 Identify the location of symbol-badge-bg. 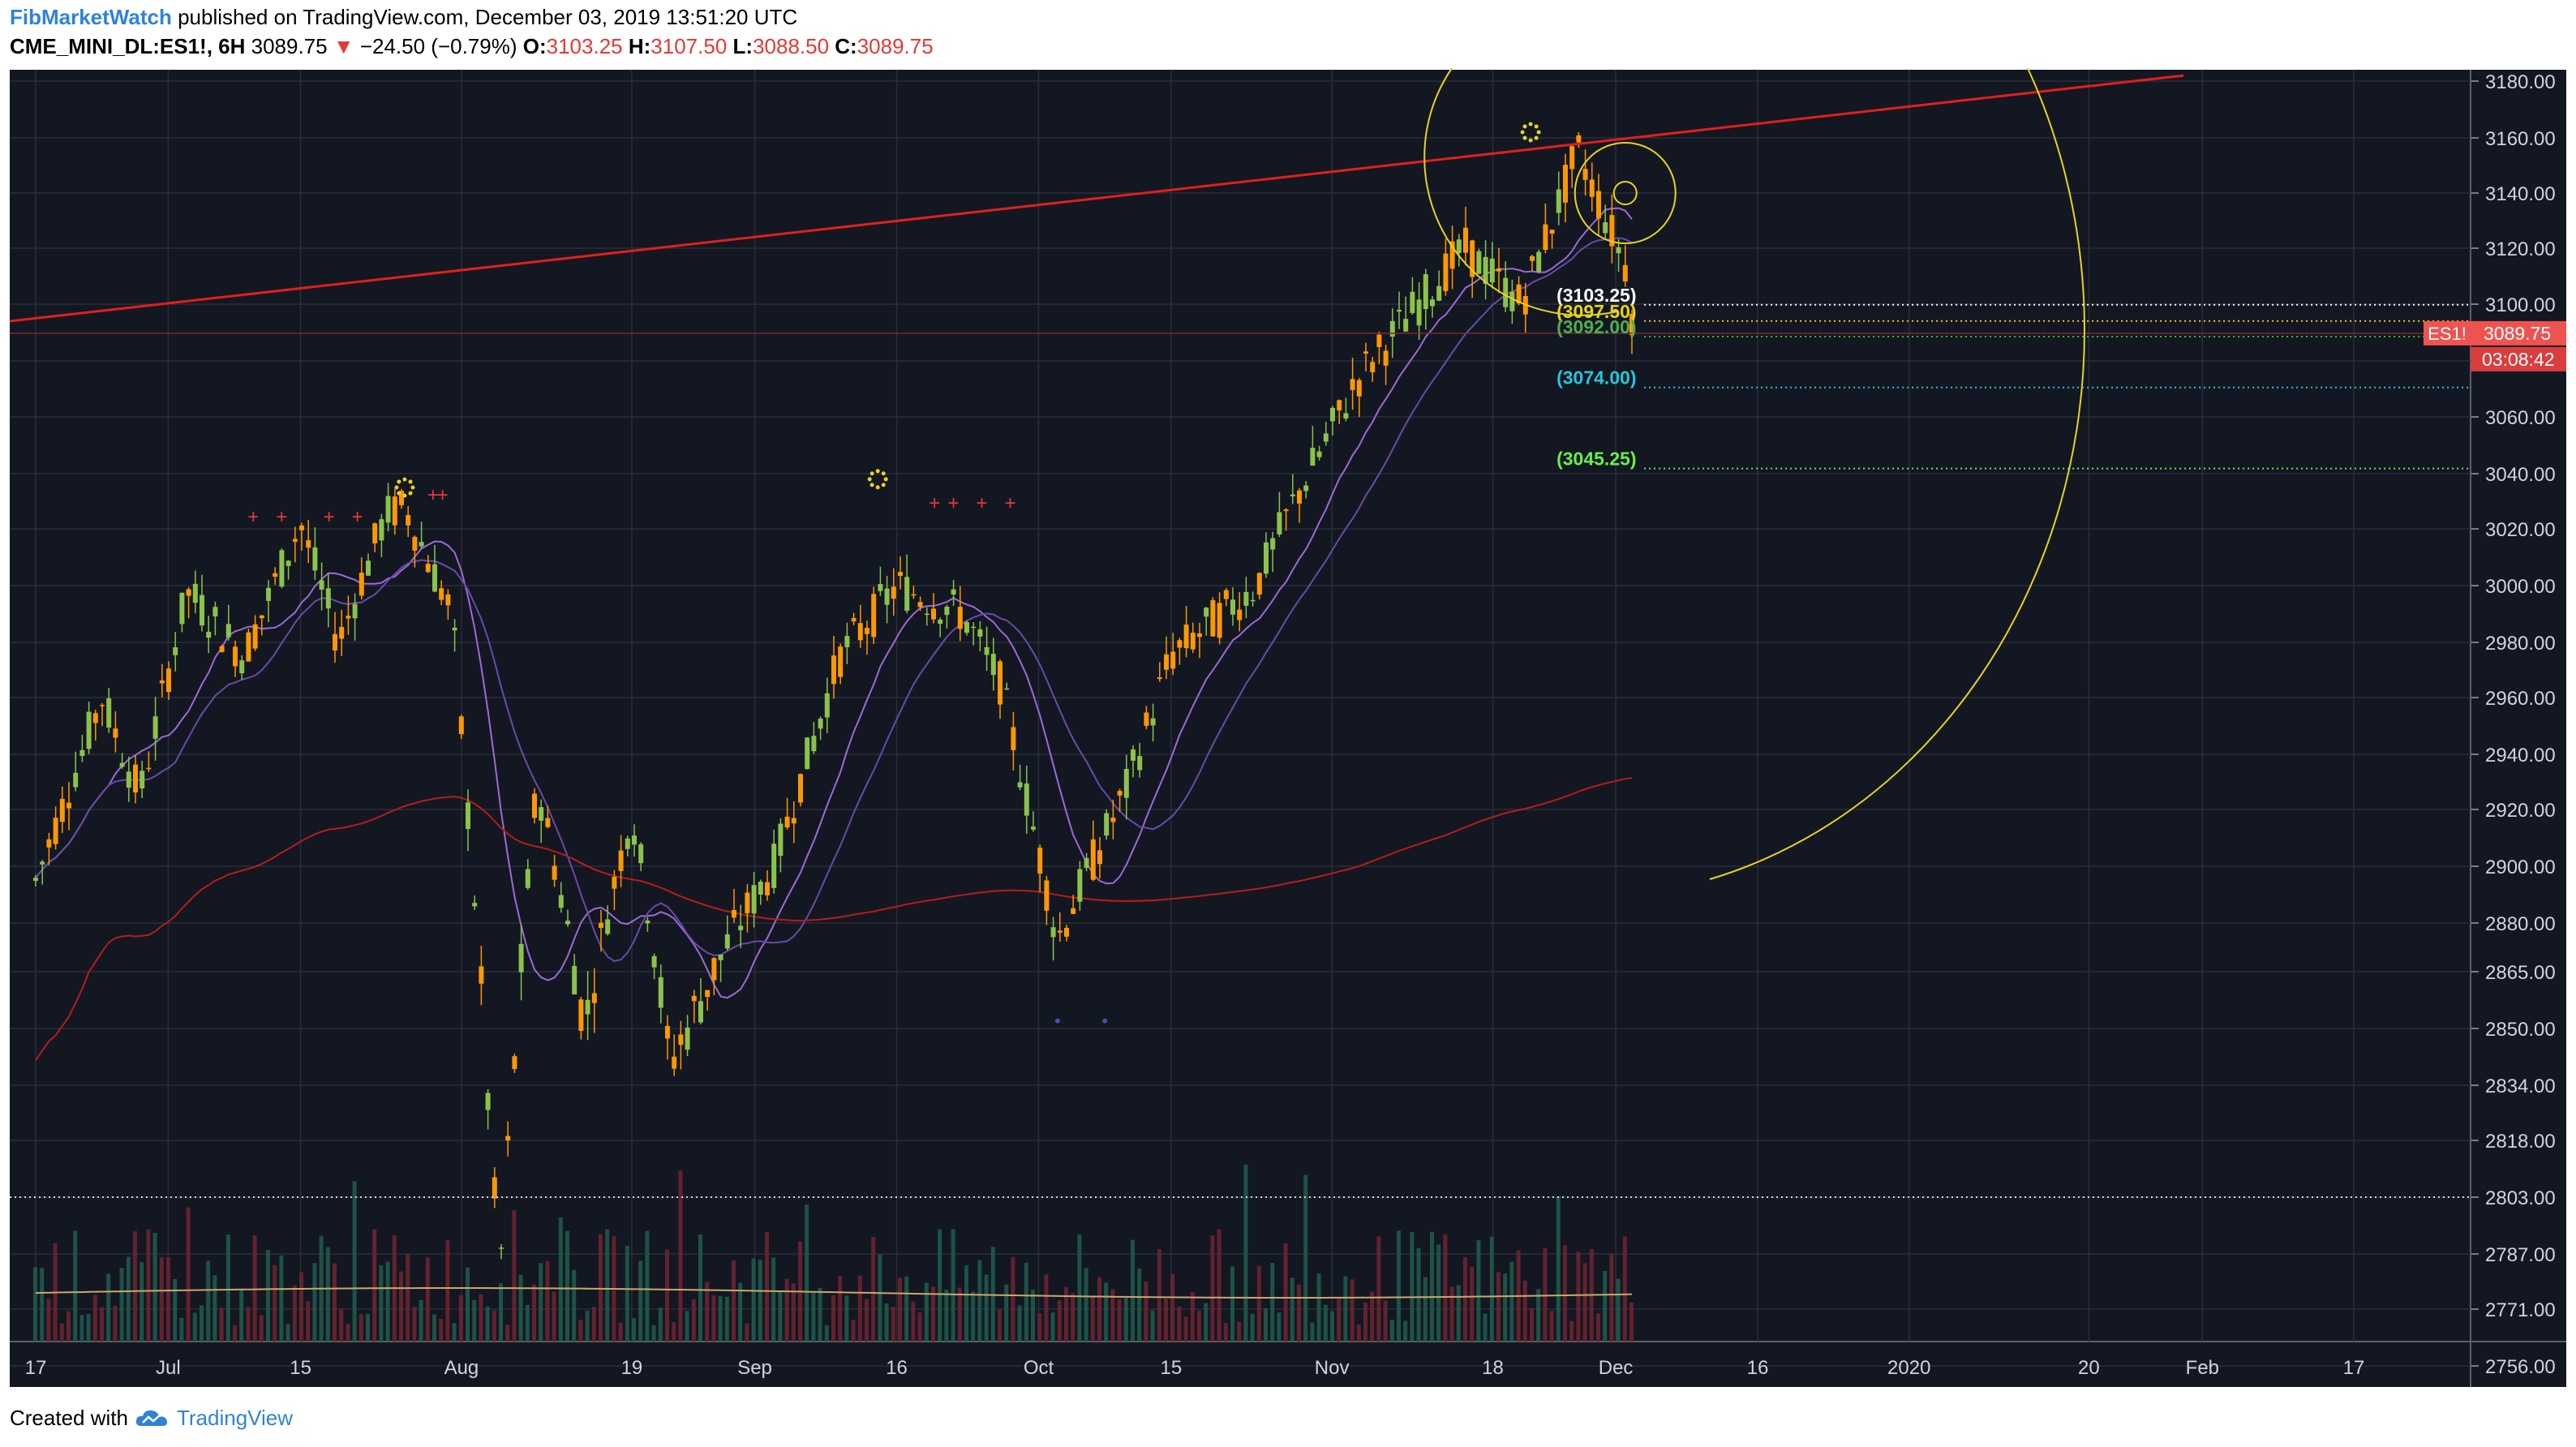
(2447, 333).